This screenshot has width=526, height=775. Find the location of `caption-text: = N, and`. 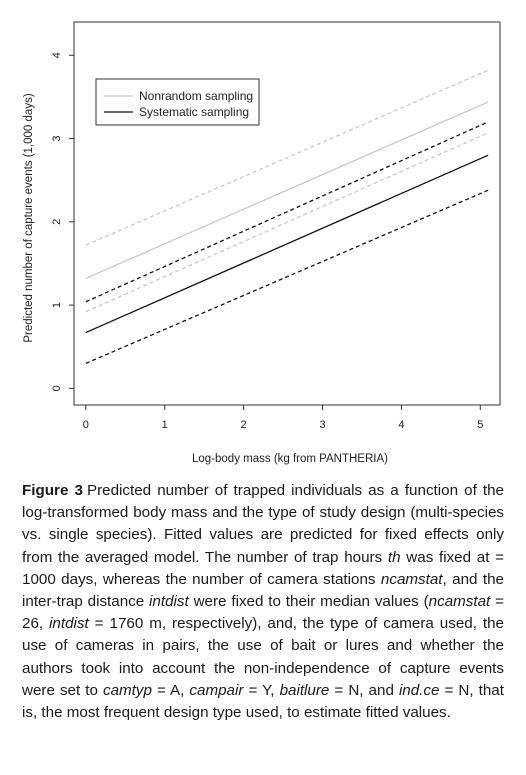

caption-text: = N, and is located at coordinates (364, 690).